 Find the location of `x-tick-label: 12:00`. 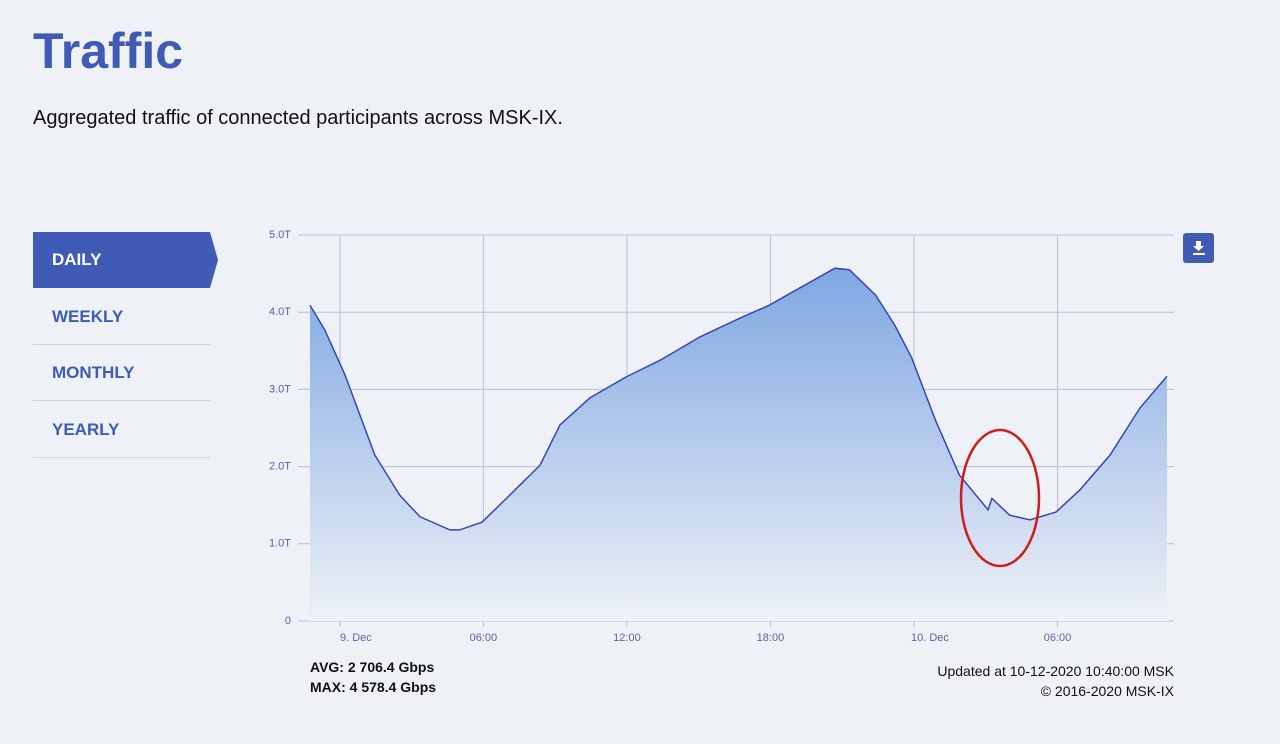

x-tick-label: 12:00 is located at coordinates (627, 638).